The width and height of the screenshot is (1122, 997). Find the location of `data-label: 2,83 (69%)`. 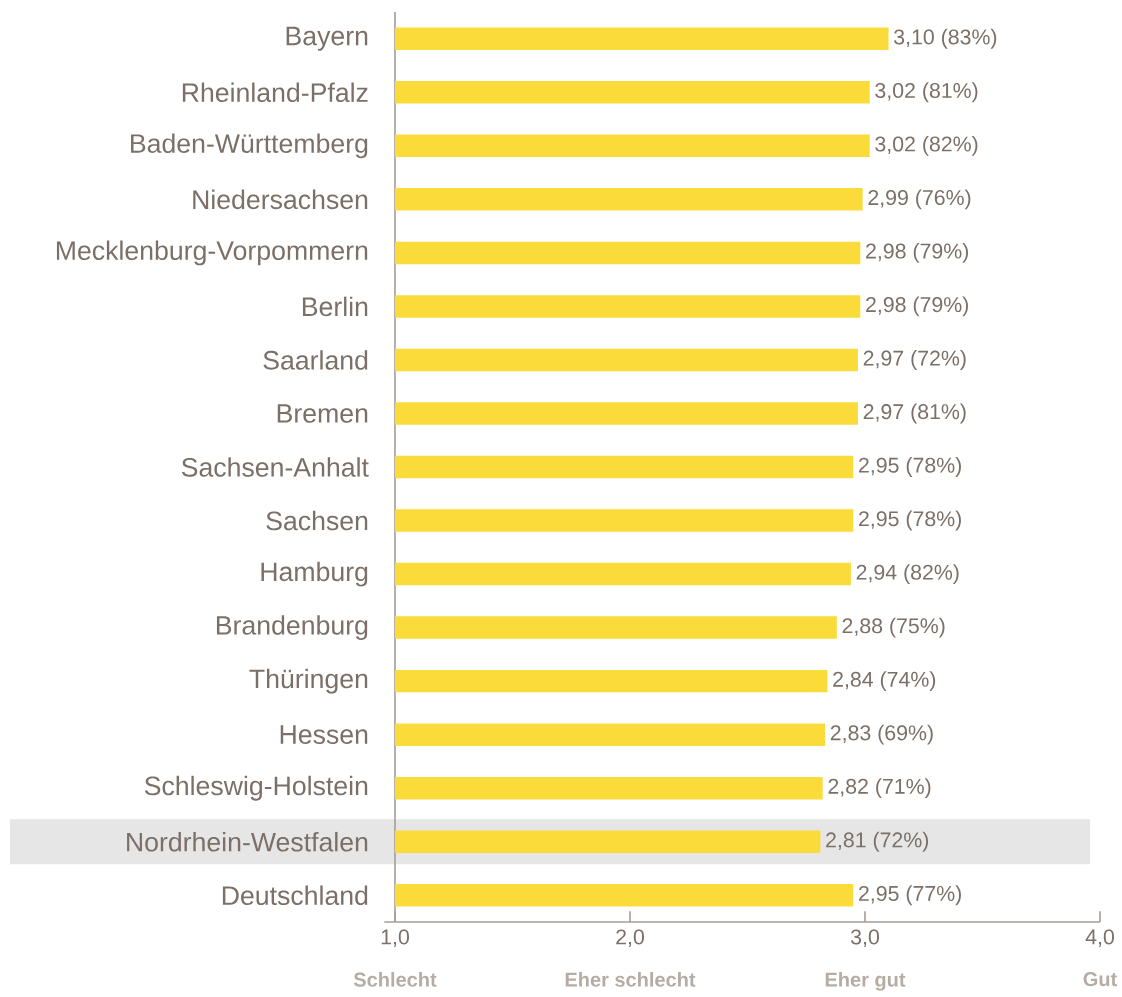

data-label: 2,83 (69%) is located at coordinates (881, 734).